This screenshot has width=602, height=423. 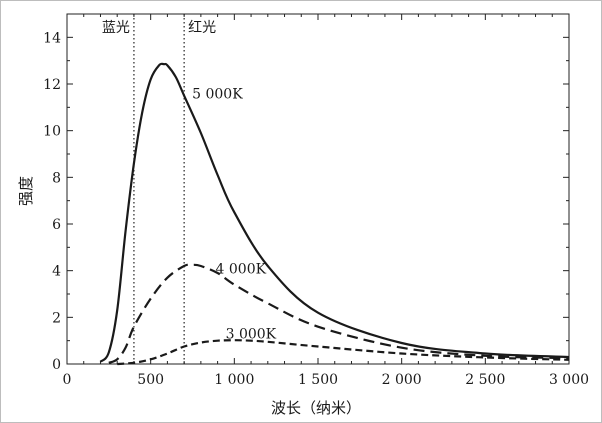 I want to click on x-axis-title: 波长（纳米）, so click(x=316, y=408).